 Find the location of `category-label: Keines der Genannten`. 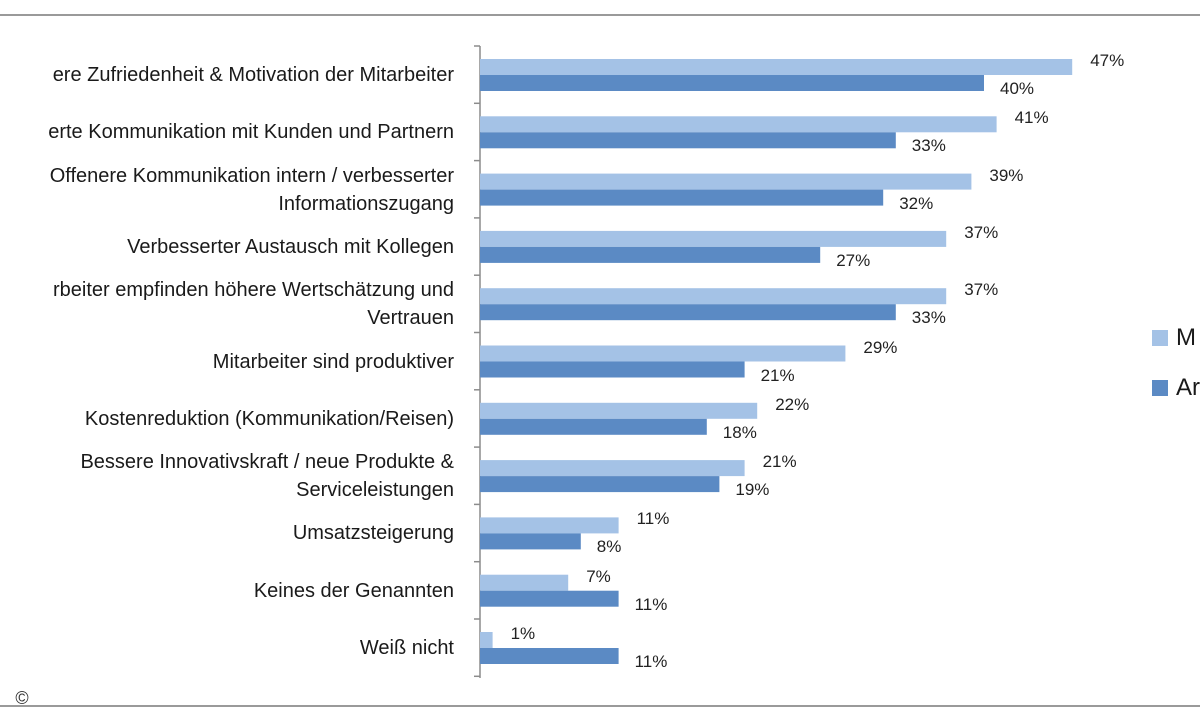

category-label: Keines der Genannten is located at coordinates (353, 590).